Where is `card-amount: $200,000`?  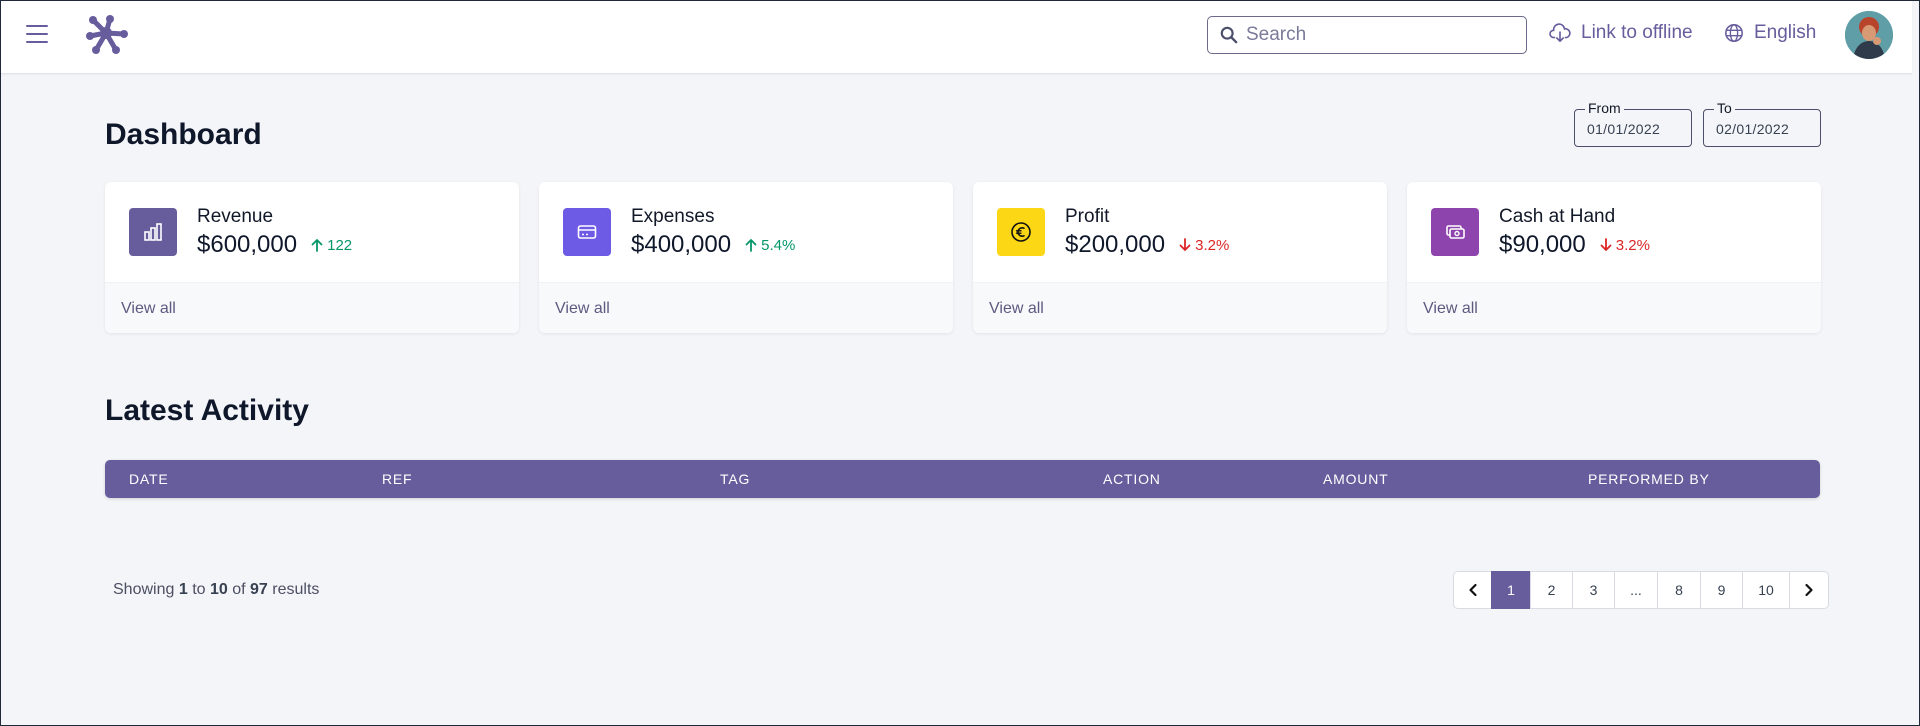
card-amount: $200,000 is located at coordinates (1115, 244).